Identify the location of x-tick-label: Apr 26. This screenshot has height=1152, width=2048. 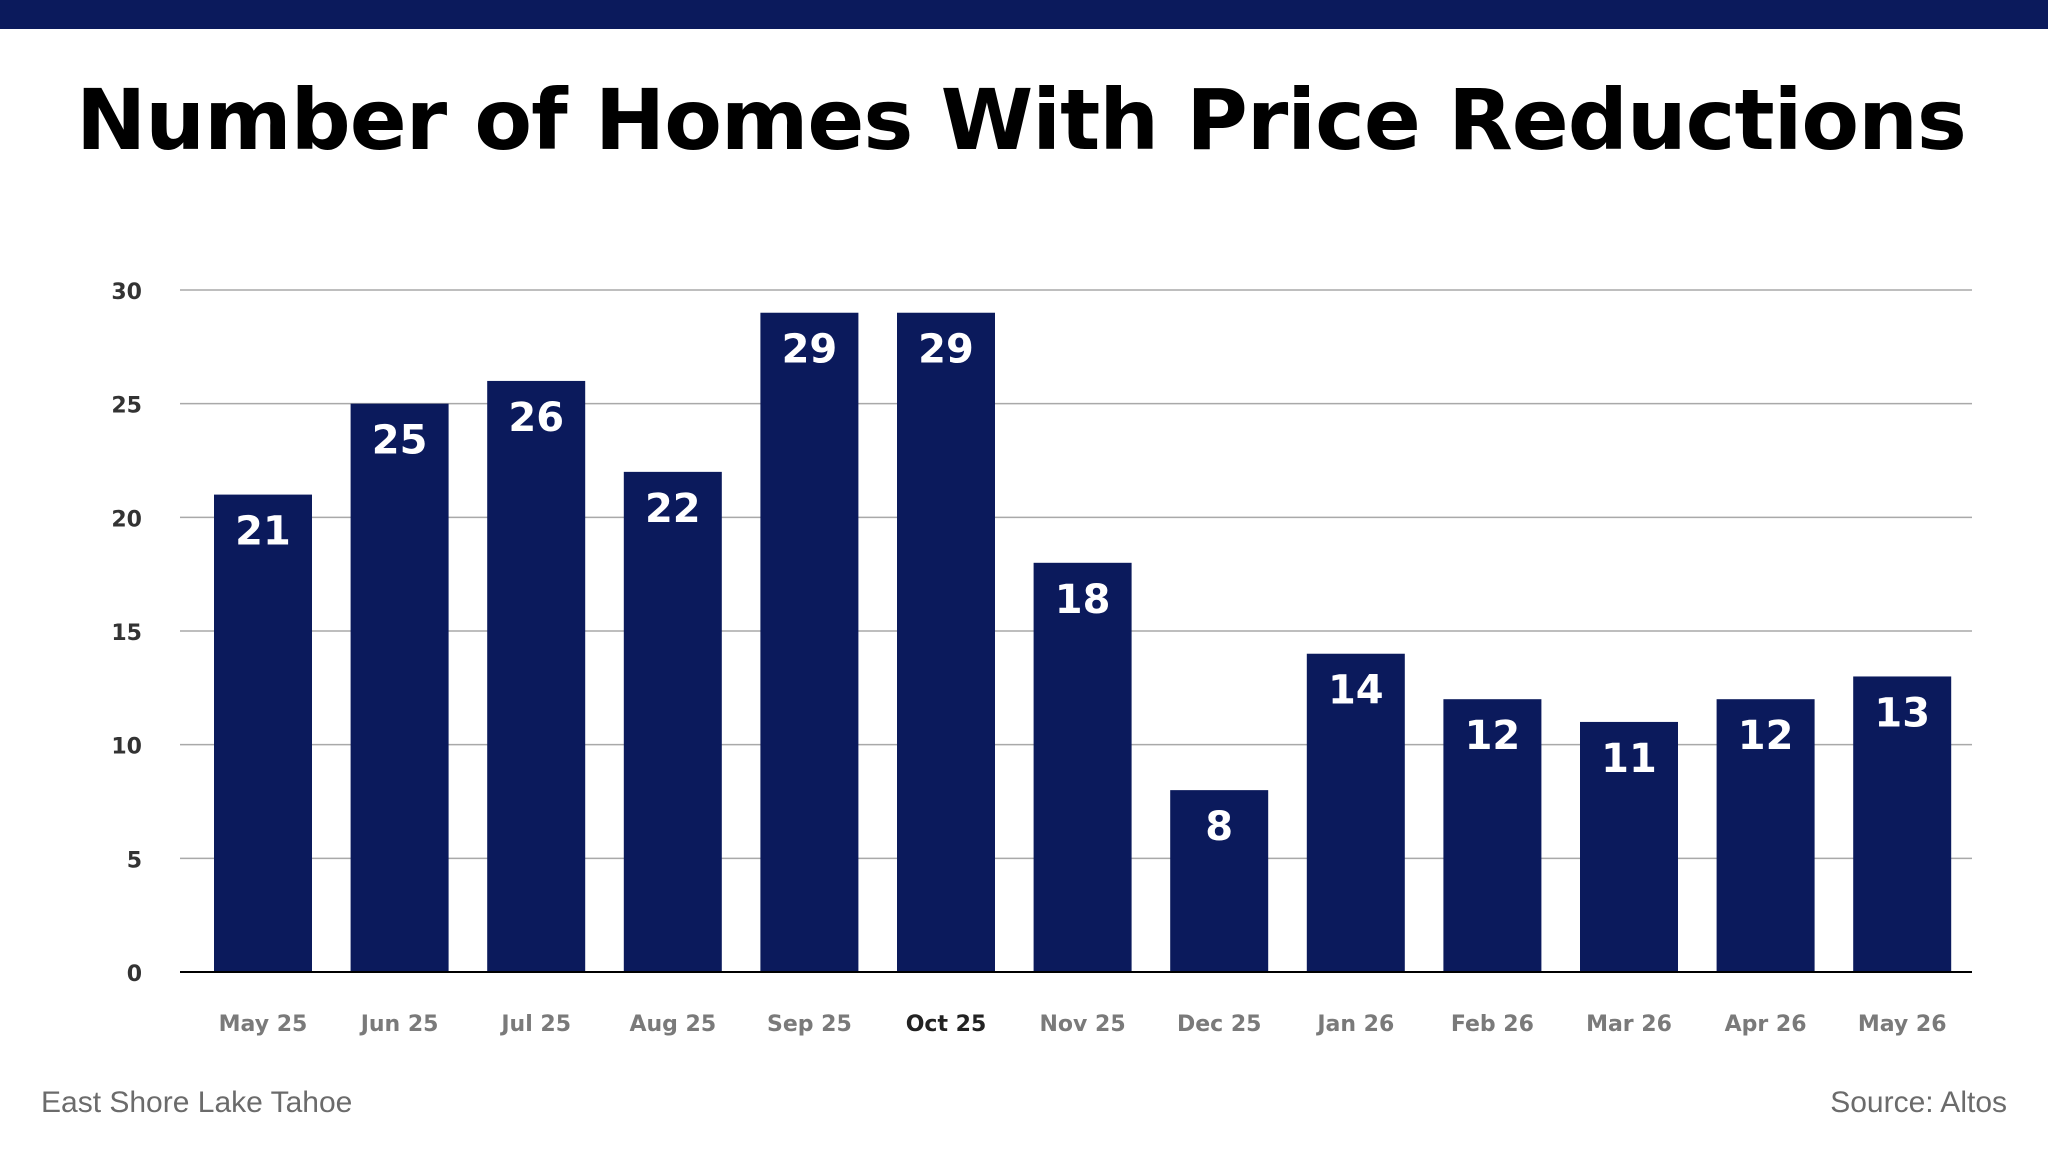
(1766, 1024).